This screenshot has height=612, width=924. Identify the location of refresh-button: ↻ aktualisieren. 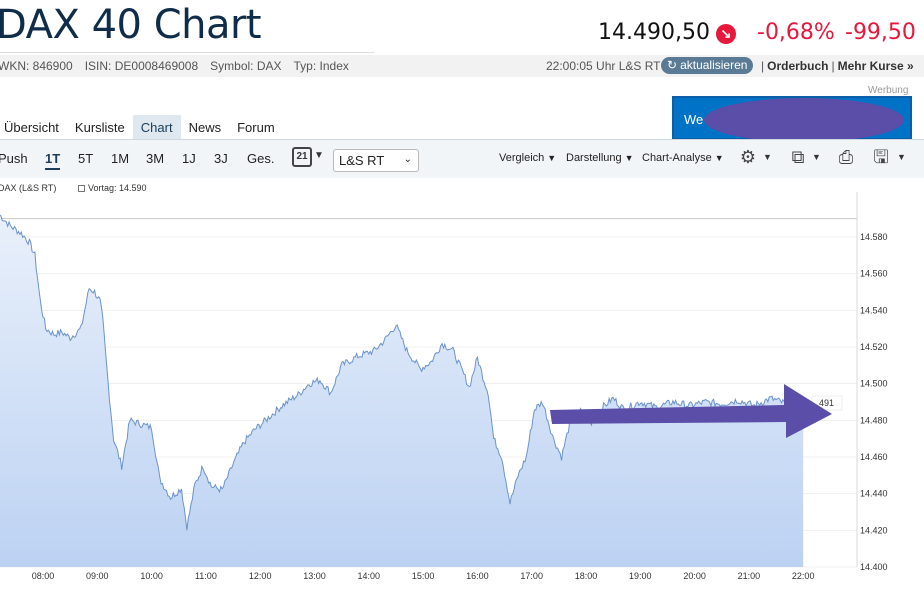
(707, 65).